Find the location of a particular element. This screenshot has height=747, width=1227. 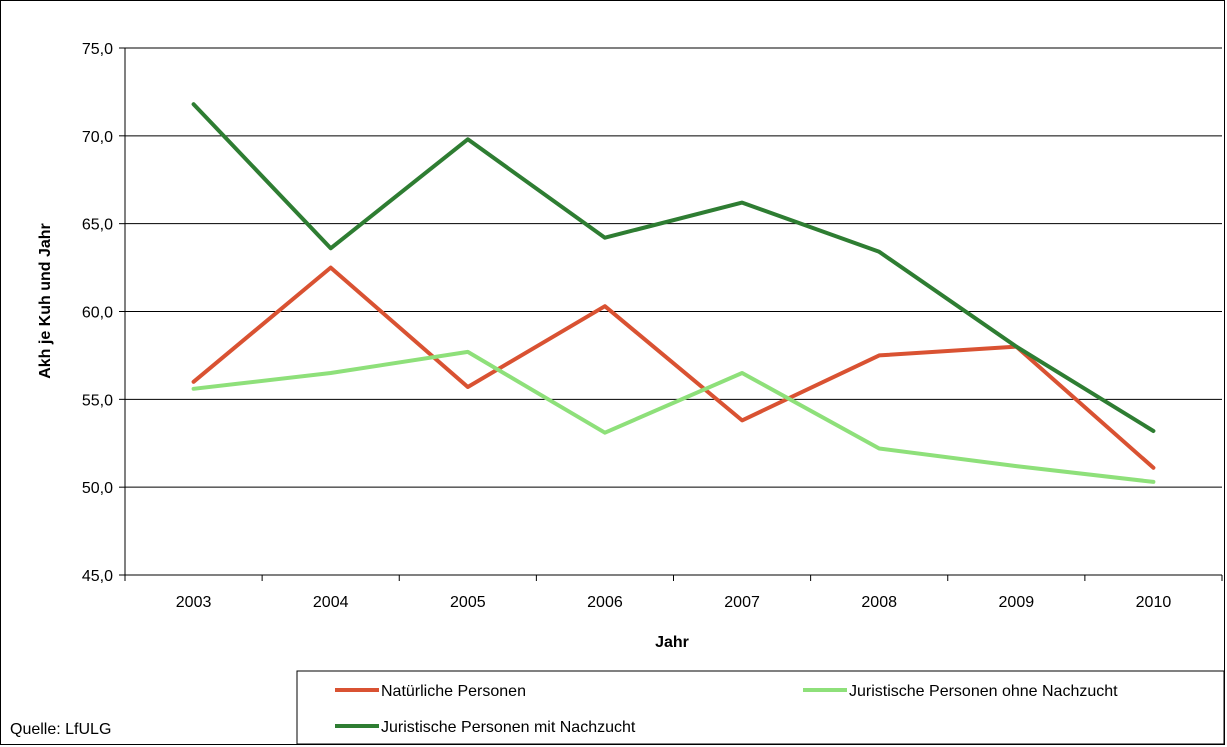

y-tick-label: 55,0 is located at coordinates (97, 400).